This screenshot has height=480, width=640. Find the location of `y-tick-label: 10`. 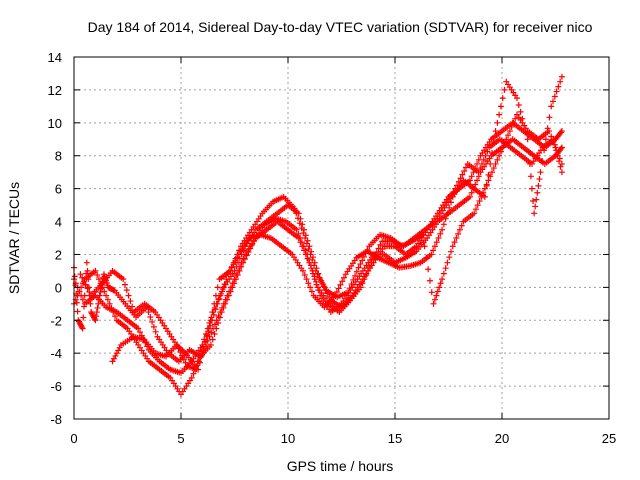

y-tick-label: 10 is located at coordinates (55, 123).